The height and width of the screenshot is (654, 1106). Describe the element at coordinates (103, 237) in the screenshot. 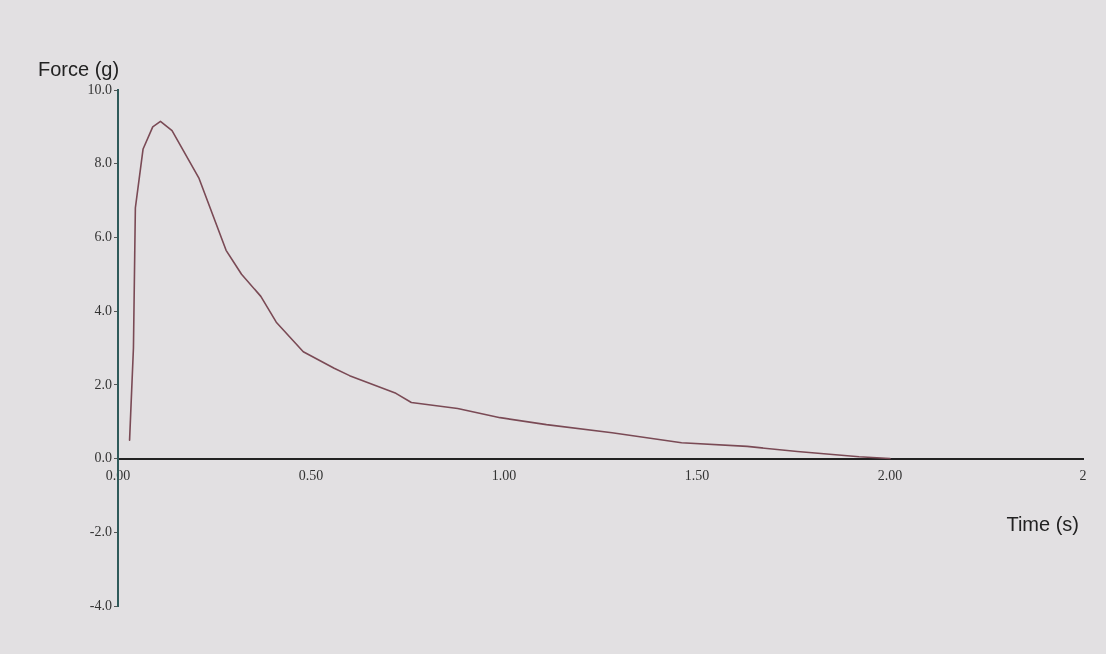

I see `y-tick-label: 6.0` at that location.